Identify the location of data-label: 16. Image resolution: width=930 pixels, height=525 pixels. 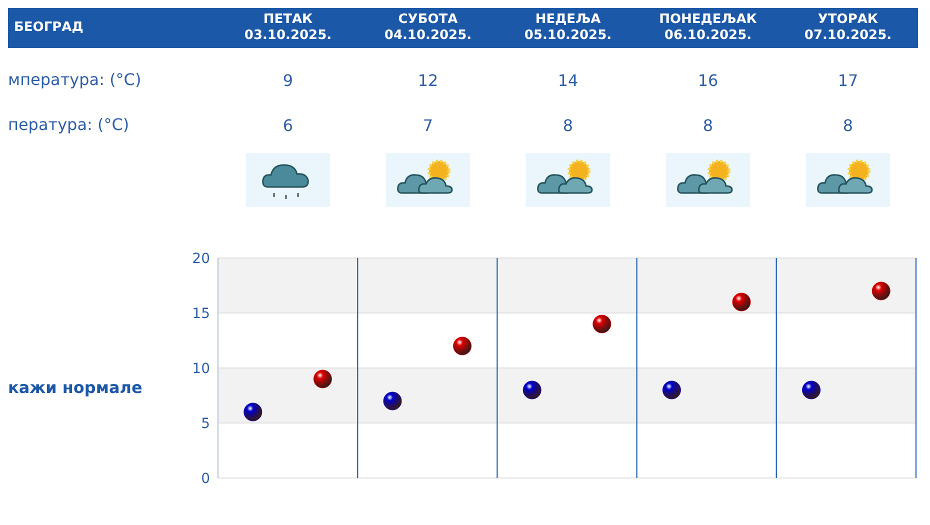
(708, 80).